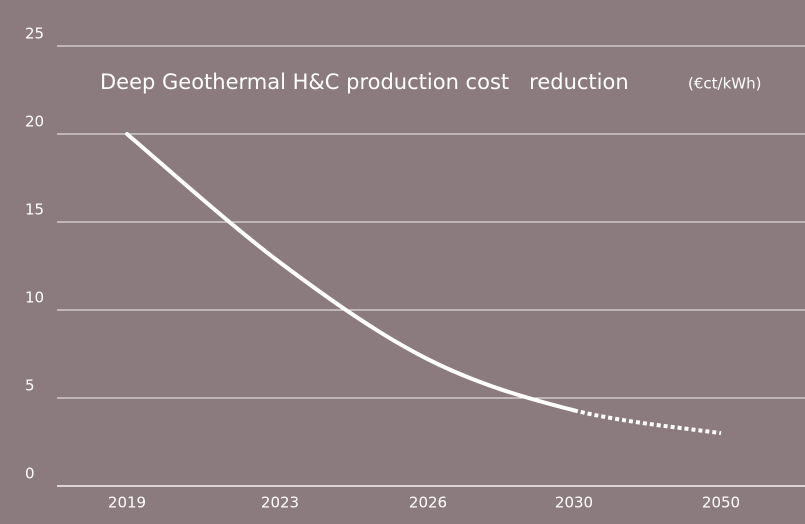 The image size is (805, 524). What do you see at coordinates (428, 503) in the screenshot?
I see `x-tick-label: 2026` at bounding box center [428, 503].